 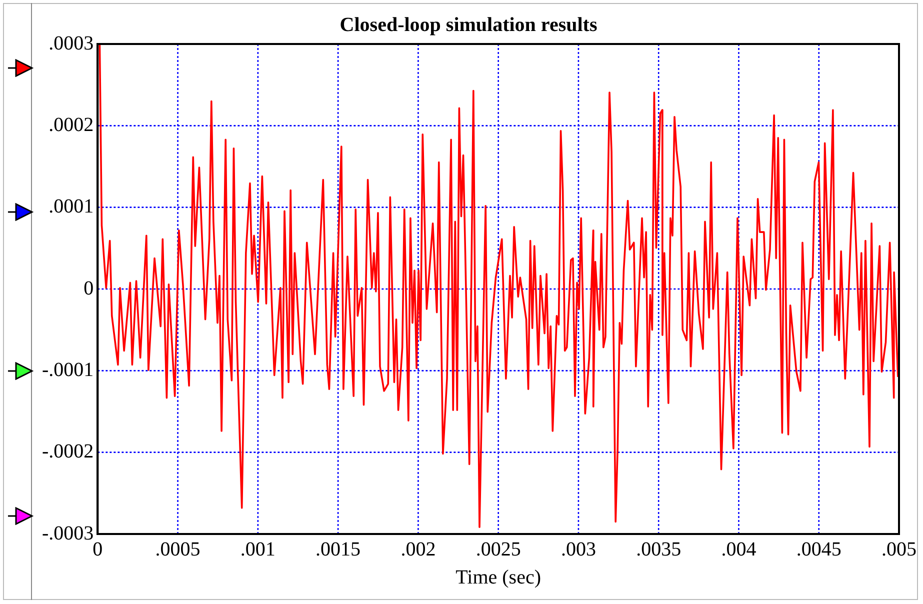 I want to click on y-tick-label: .0001, so click(x=71, y=207).